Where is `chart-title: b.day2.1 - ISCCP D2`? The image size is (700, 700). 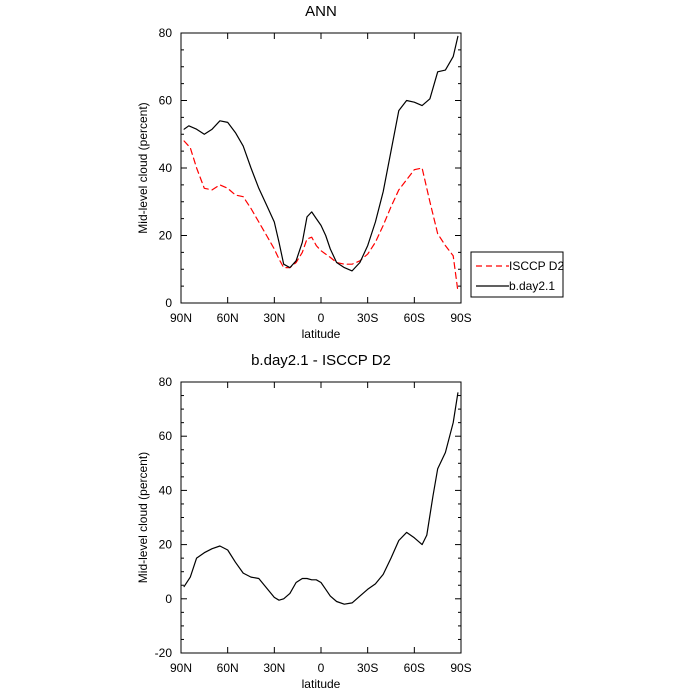
chart-title: b.day2.1 - ISCCP D2 is located at coordinates (321, 360).